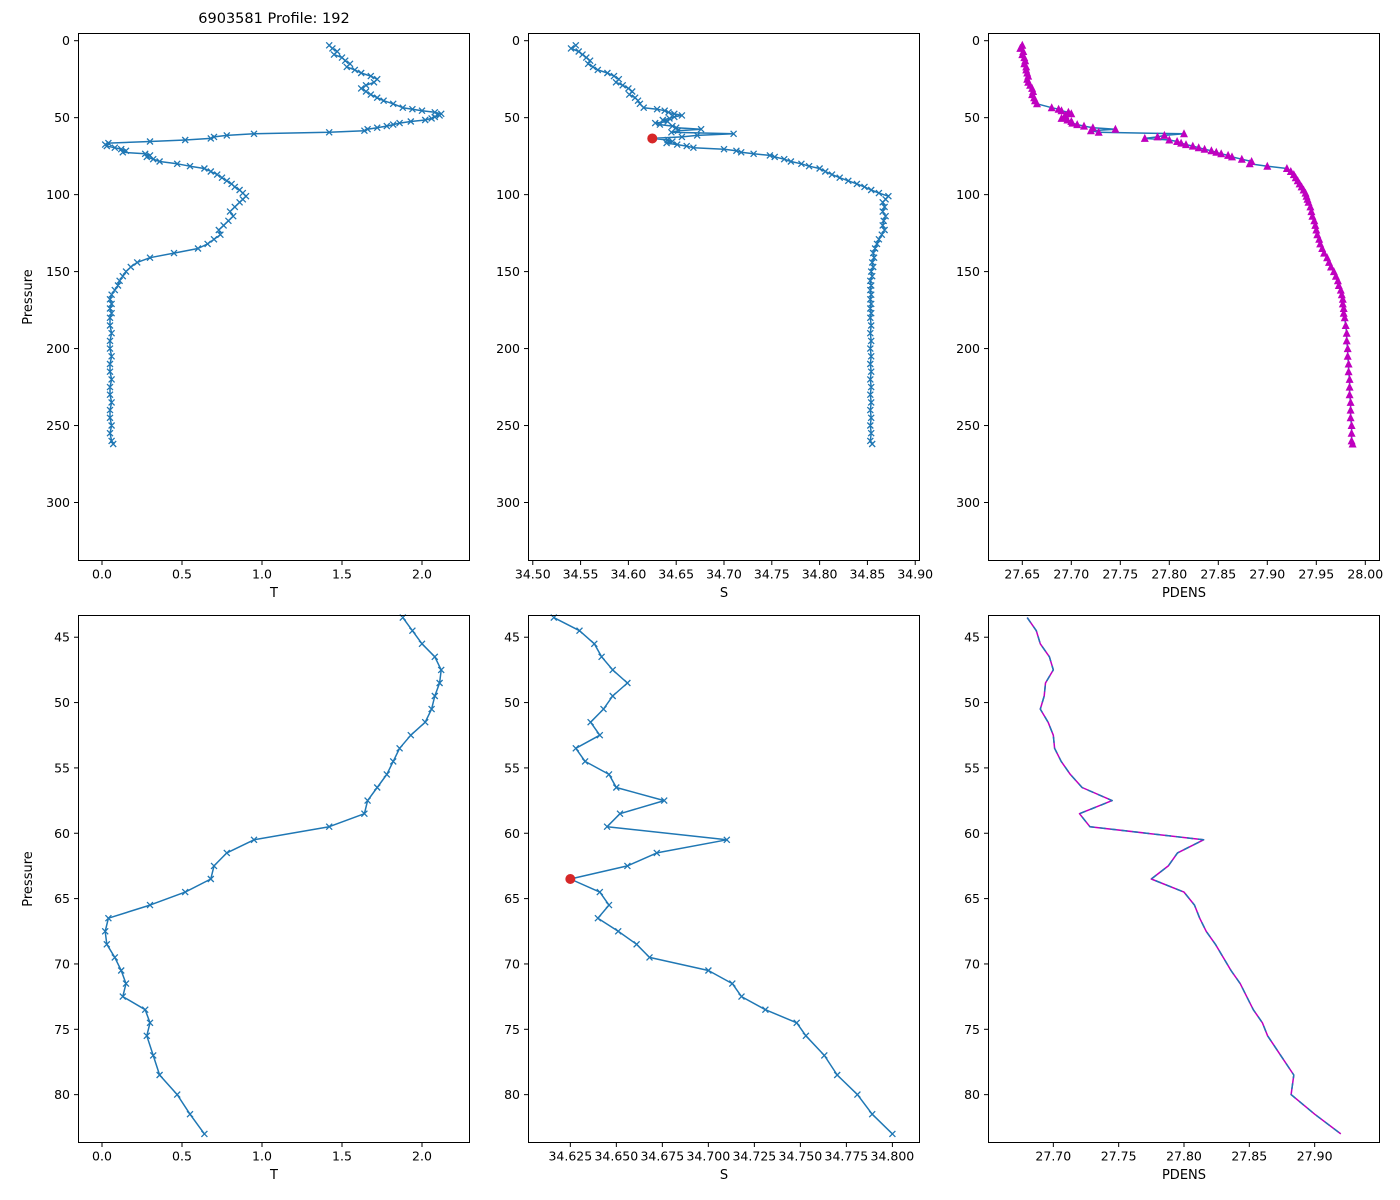  I want to click on series-markers-PDENS-markers, so click(1186, 244).